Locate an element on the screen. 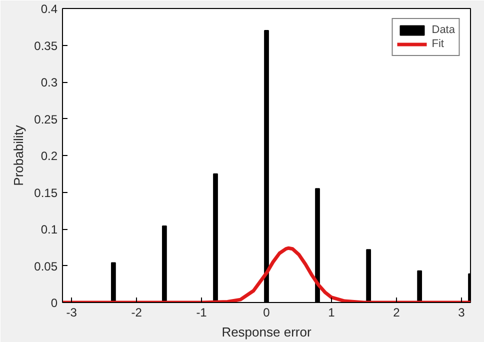  y-axis-title: Probability is located at coordinates (18, 155).